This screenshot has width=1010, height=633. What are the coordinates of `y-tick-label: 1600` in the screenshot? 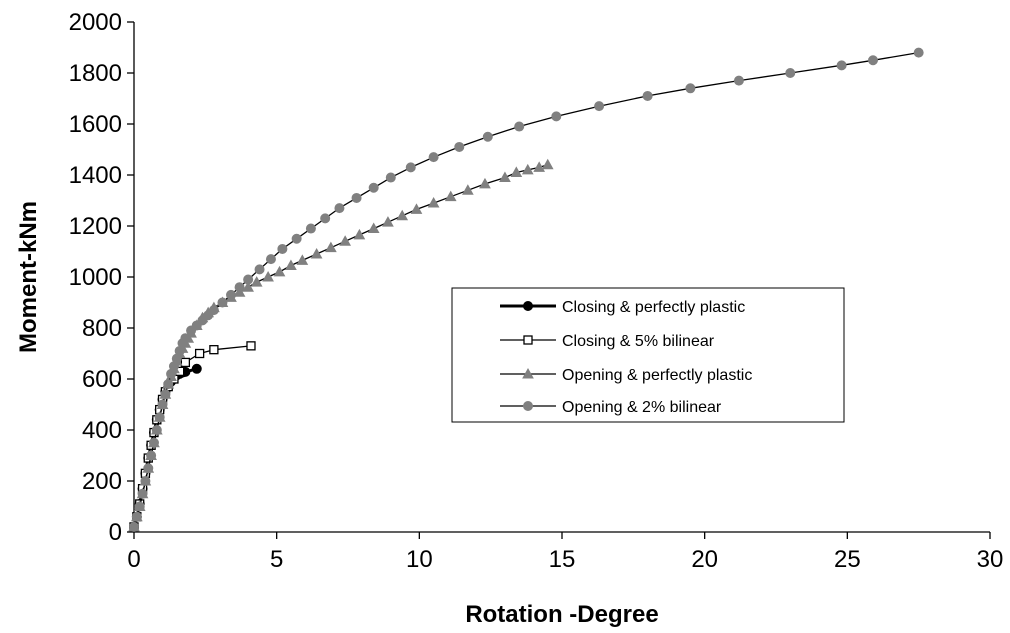 It's located at (95, 124).